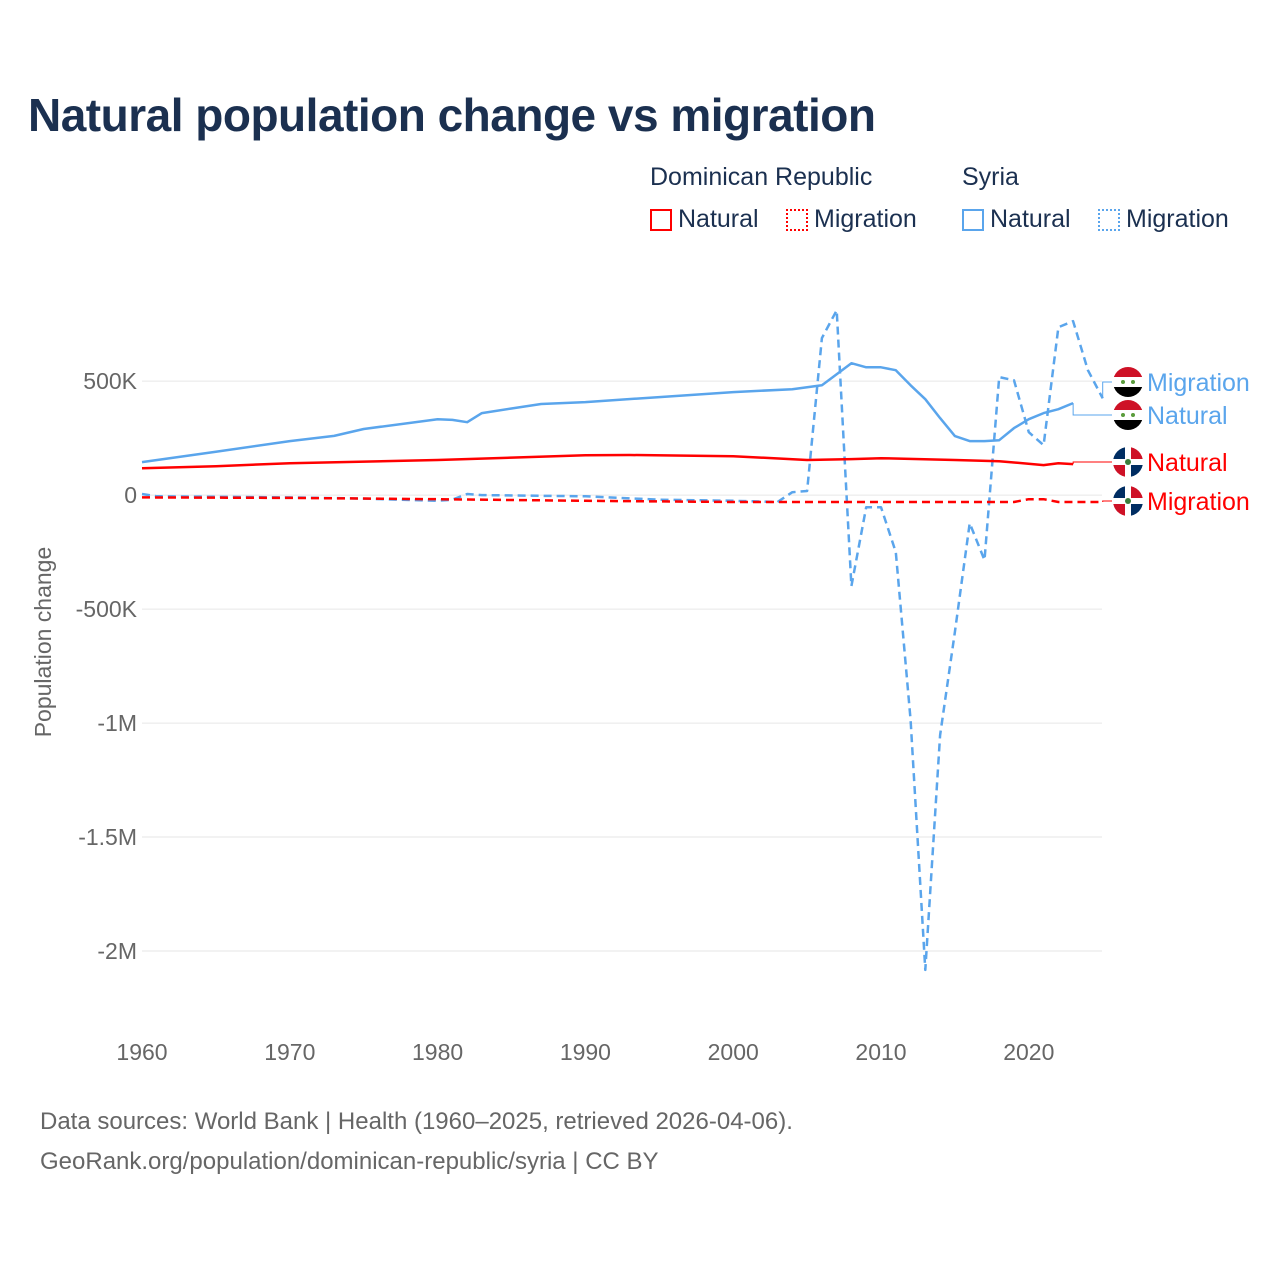  What do you see at coordinates (43, 642) in the screenshot?
I see `y-axis-label: Population change` at bounding box center [43, 642].